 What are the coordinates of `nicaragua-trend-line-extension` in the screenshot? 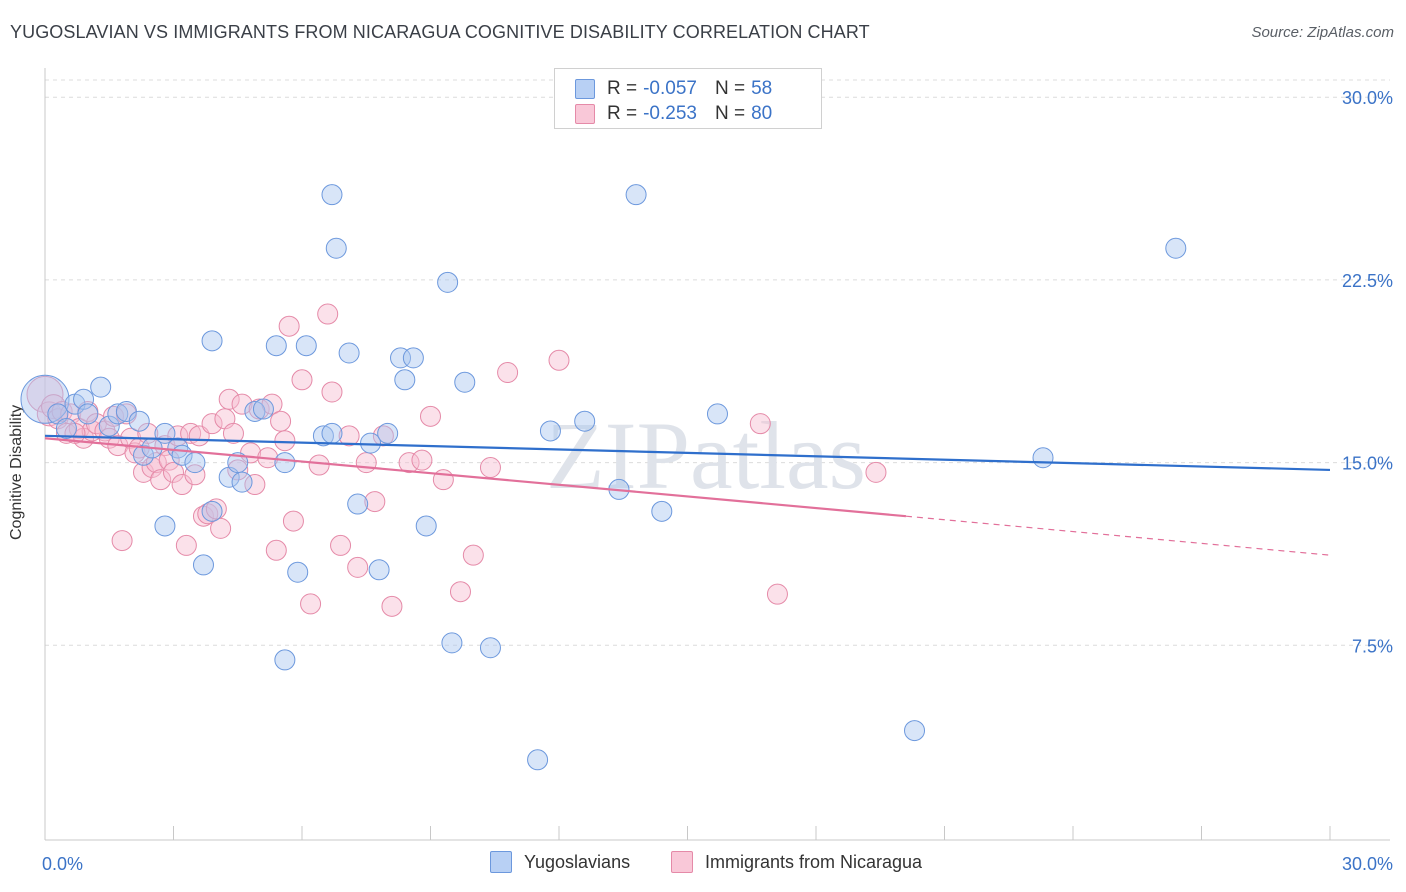 It's located at (1118, 535).